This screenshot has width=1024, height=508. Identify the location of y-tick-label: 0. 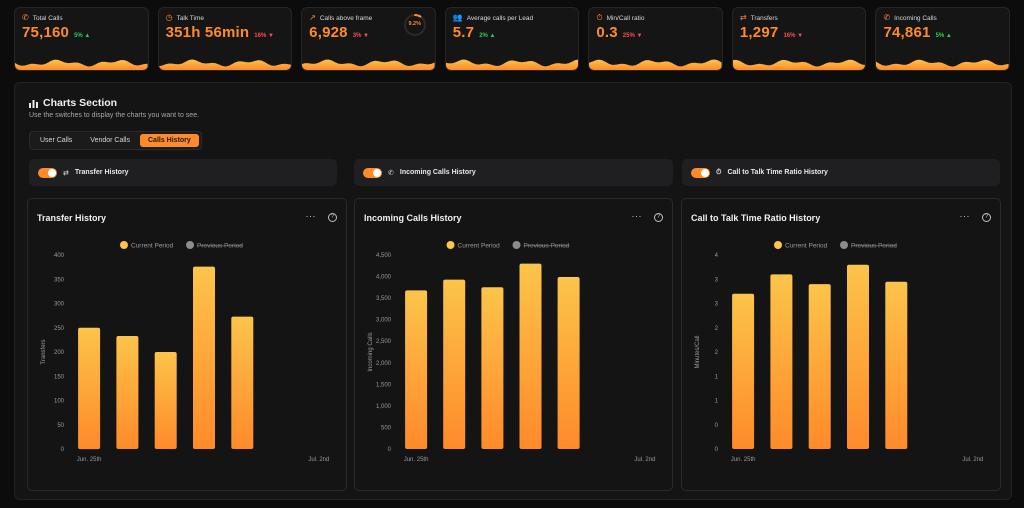
(717, 450).